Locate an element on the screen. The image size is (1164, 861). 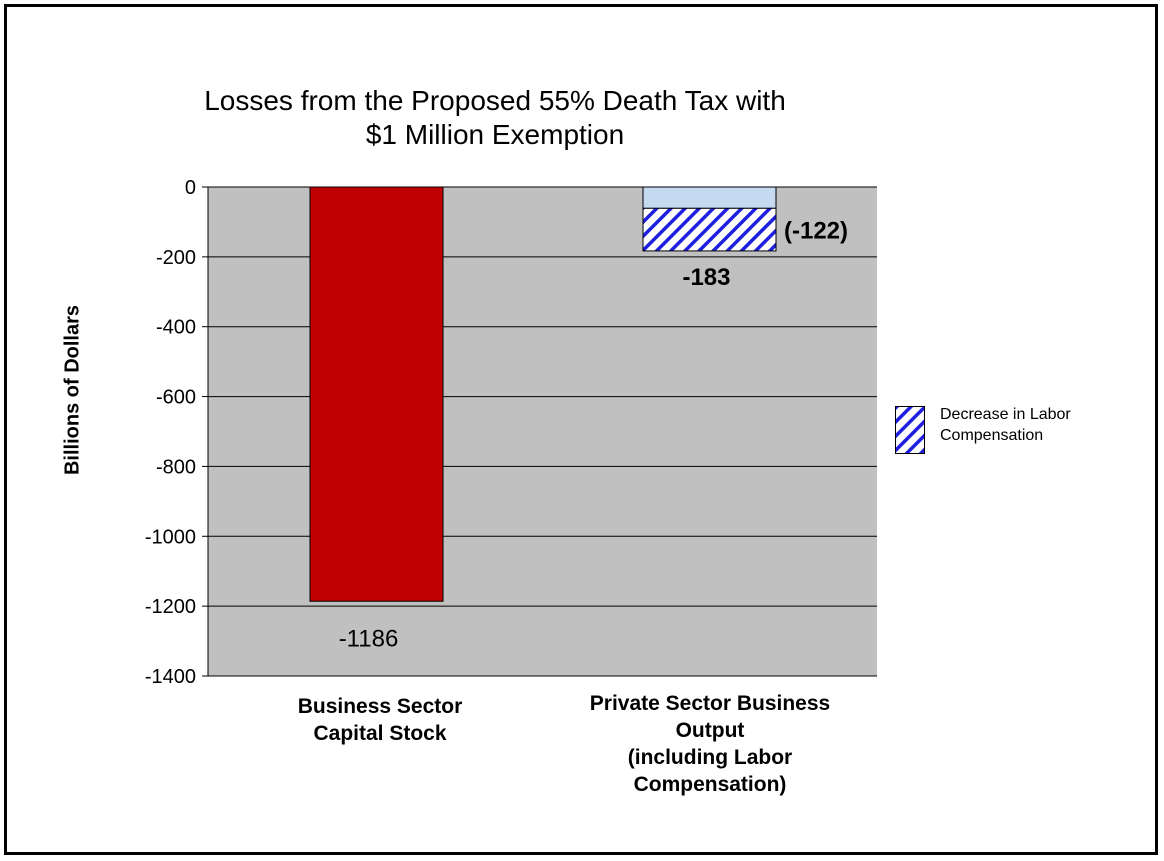
y-tick-label: -1200 is located at coordinates (170, 607).